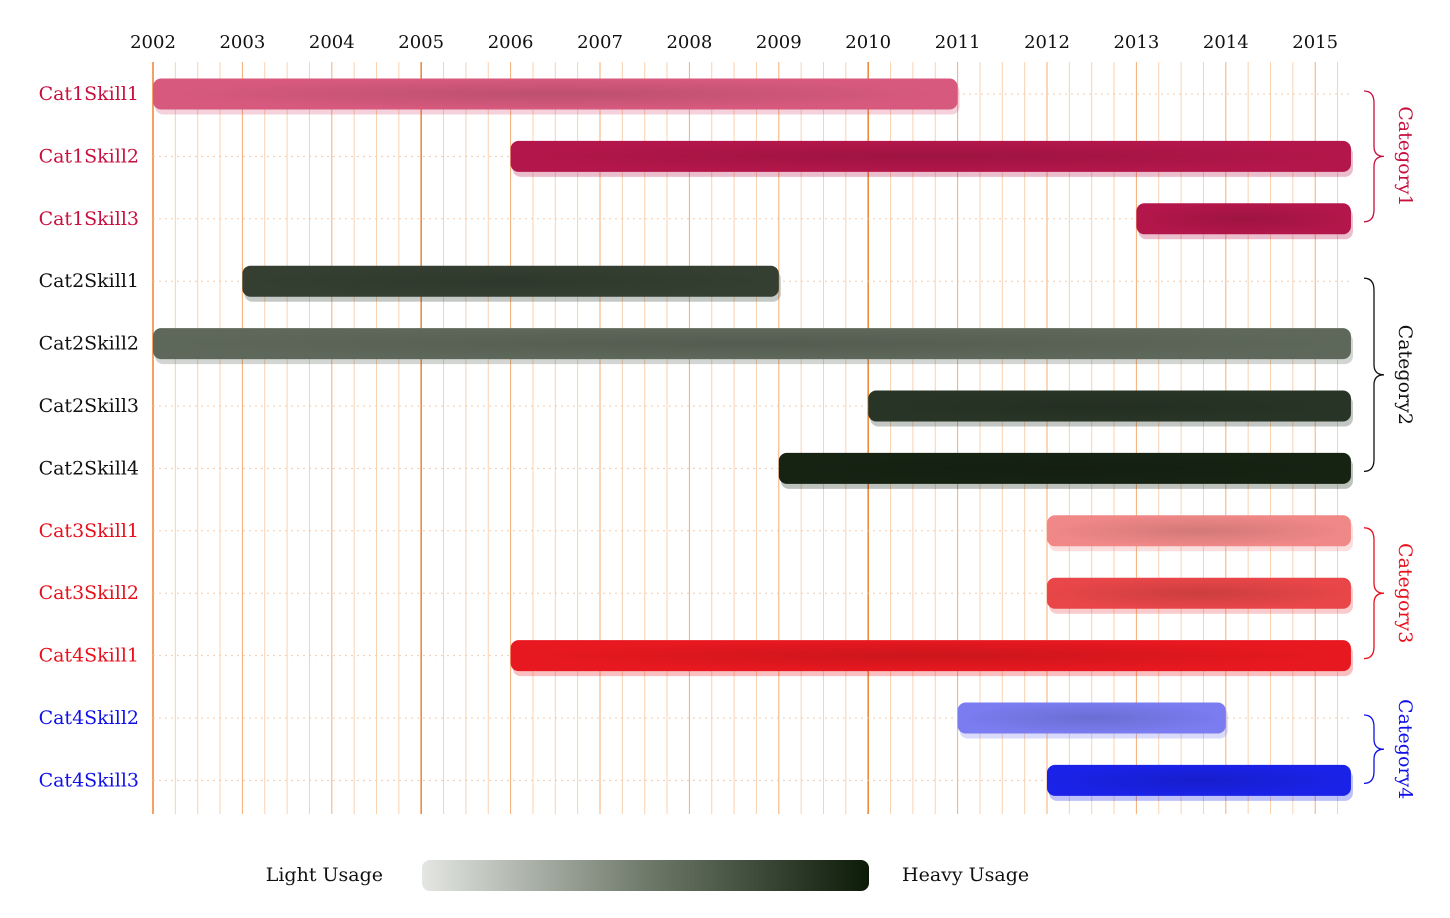  Describe the element at coordinates (868, 42) in the screenshot. I see `year-tick-label: 2010` at that location.